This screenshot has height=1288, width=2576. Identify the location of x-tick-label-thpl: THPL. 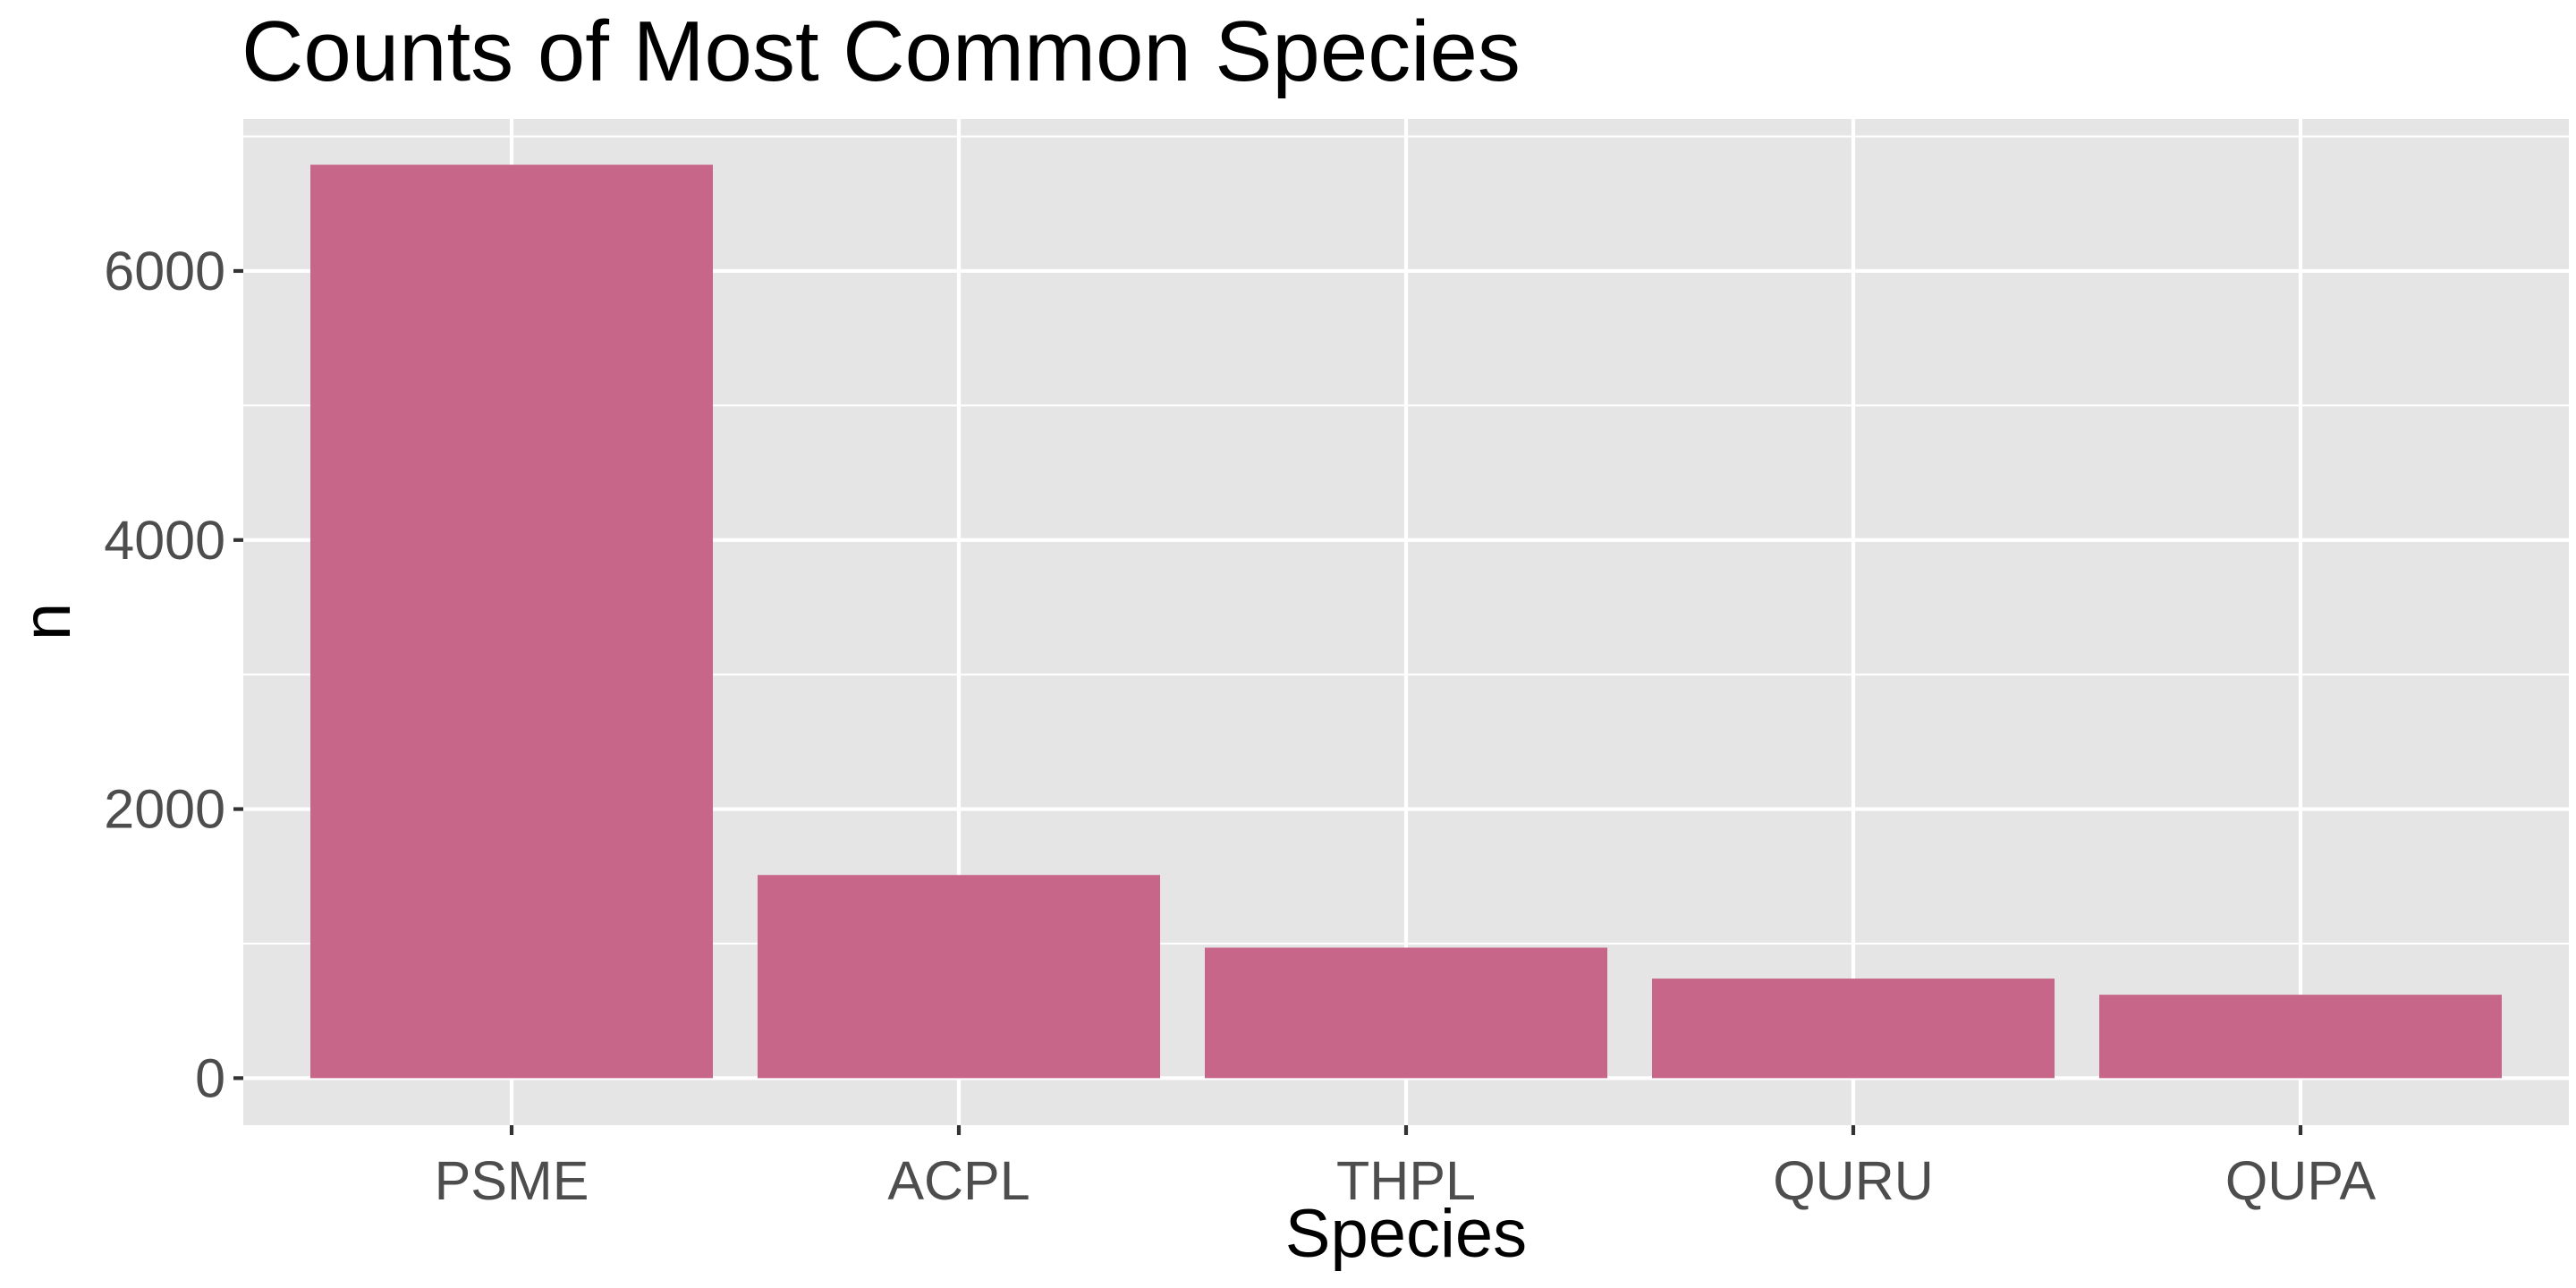
(1406, 1180).